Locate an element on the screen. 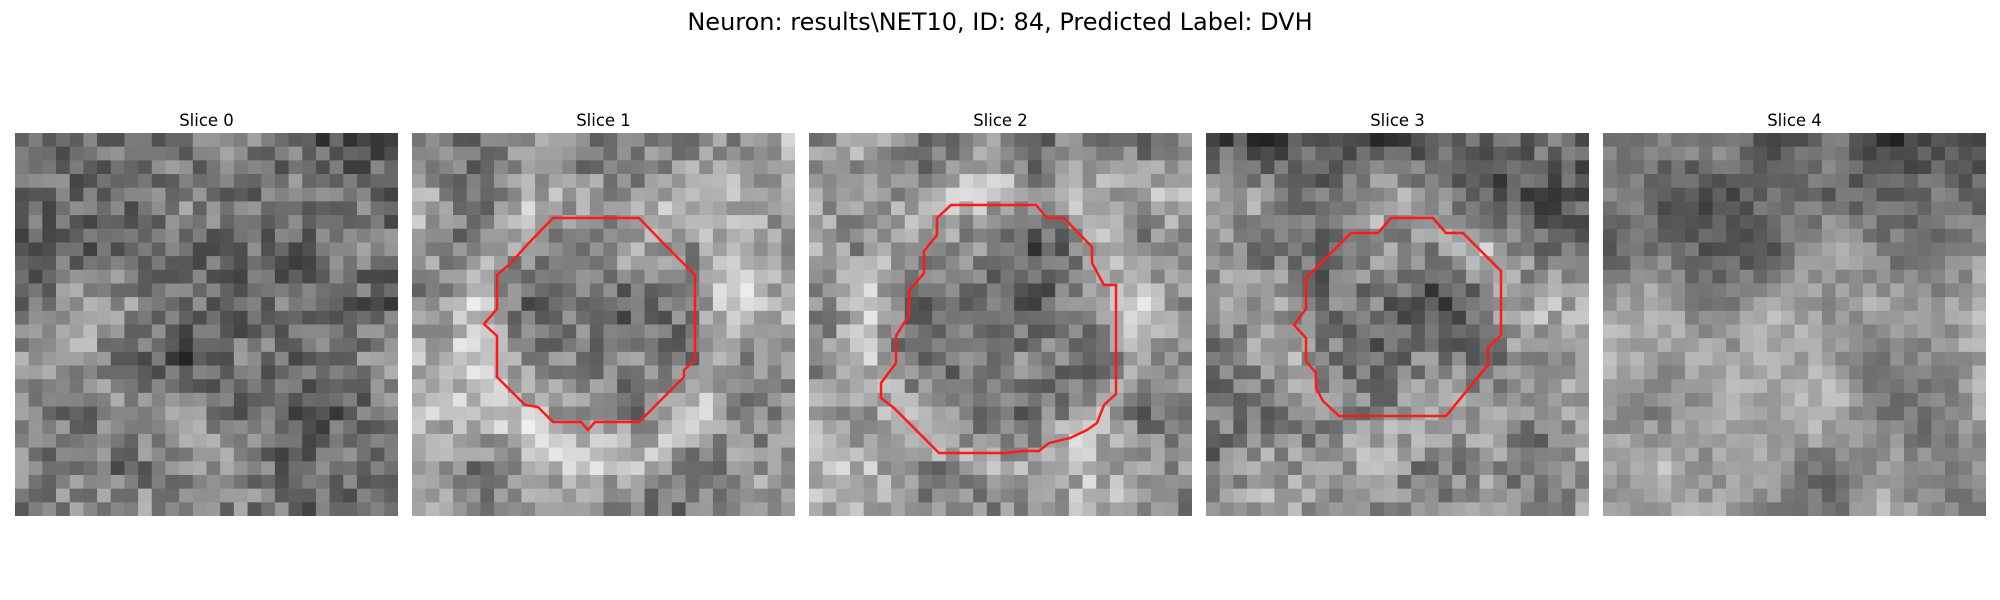  slice-panel-4: Slice 4 is located at coordinates (1794, 312).